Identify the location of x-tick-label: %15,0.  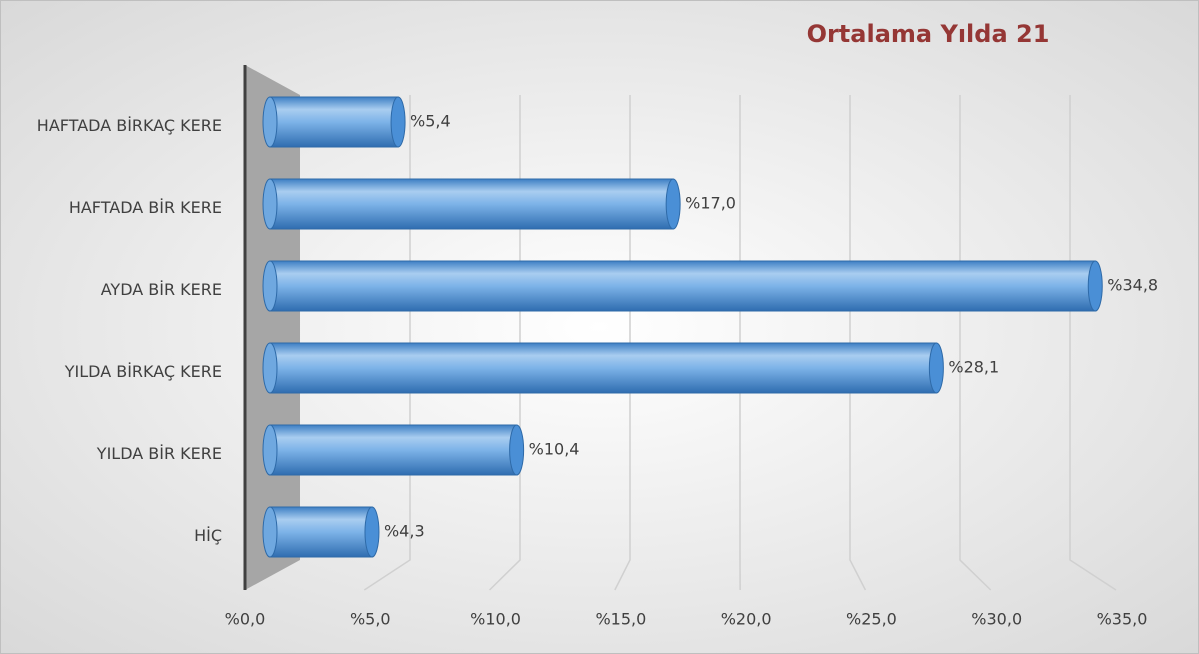
(620, 619).